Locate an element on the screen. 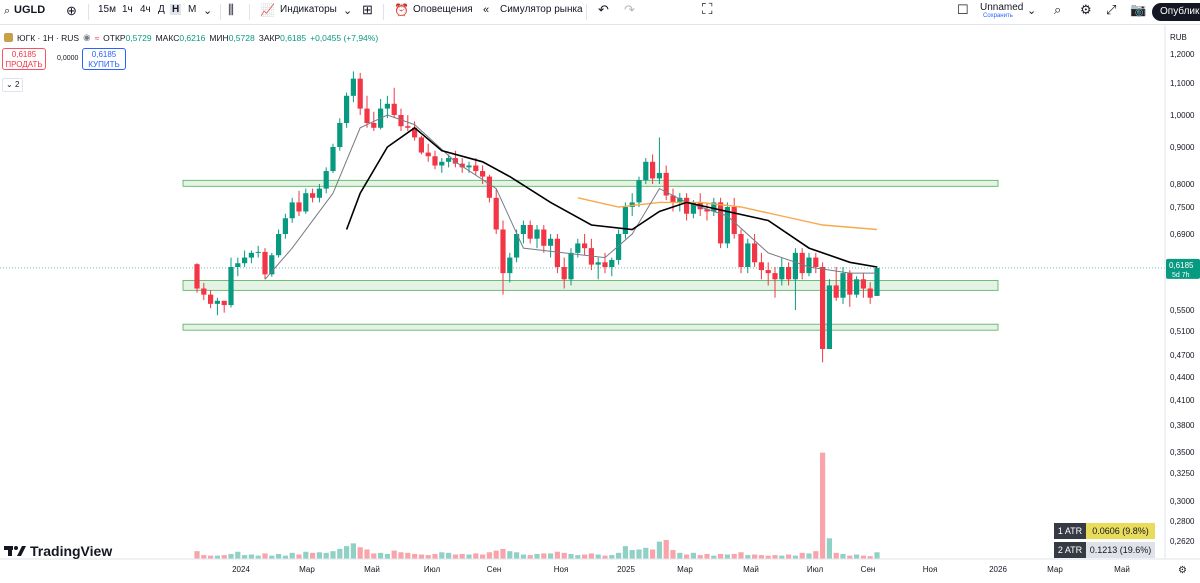 Image resolution: width=1200 pixels, height=583 pixels. layout-name: Unnamed is located at coordinates (1002, 7).